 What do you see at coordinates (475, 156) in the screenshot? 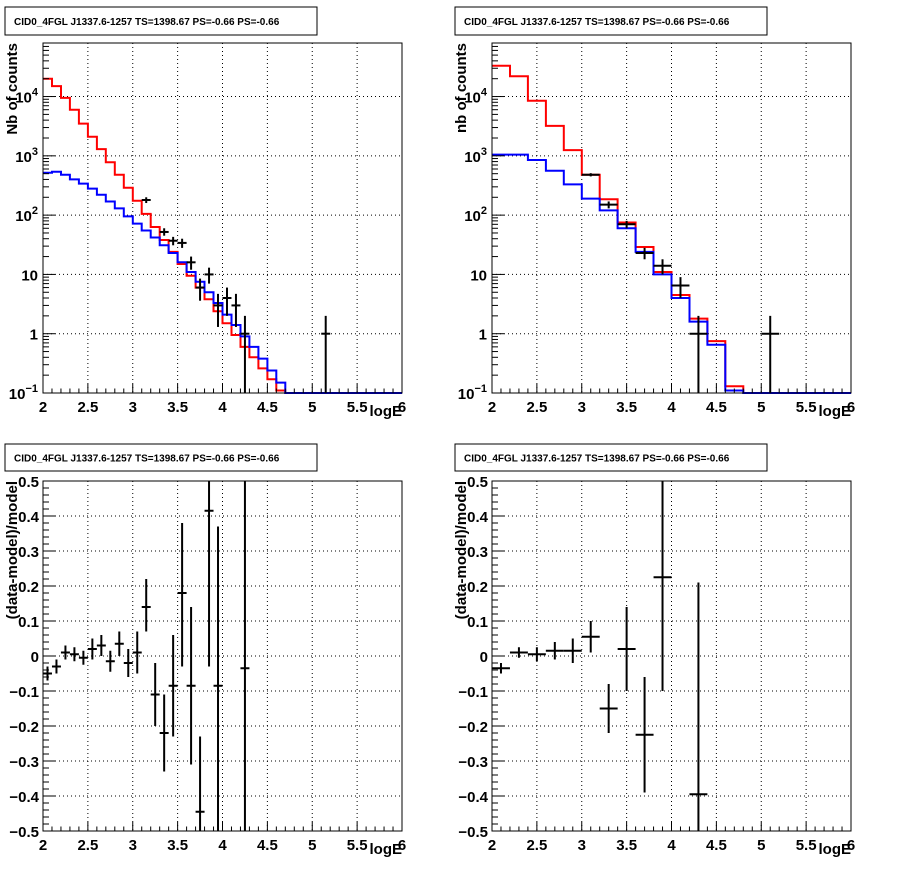
I see `y-tick-label: 10³` at bounding box center [475, 156].